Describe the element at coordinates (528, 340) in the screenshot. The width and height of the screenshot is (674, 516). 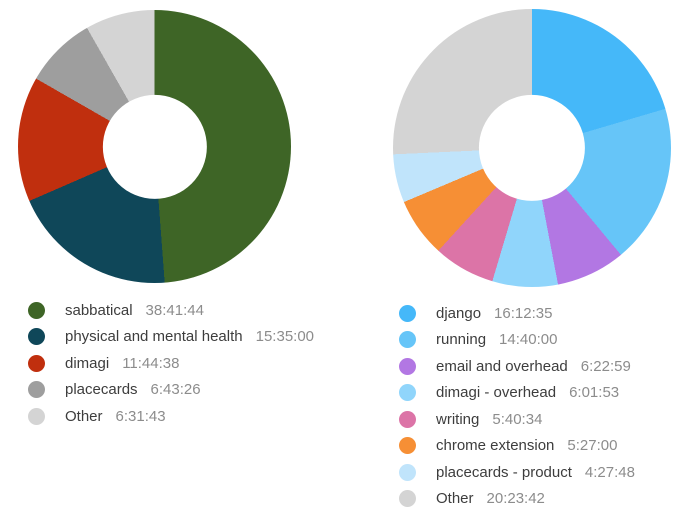
I see `legend-value: 14:40:00` at that location.